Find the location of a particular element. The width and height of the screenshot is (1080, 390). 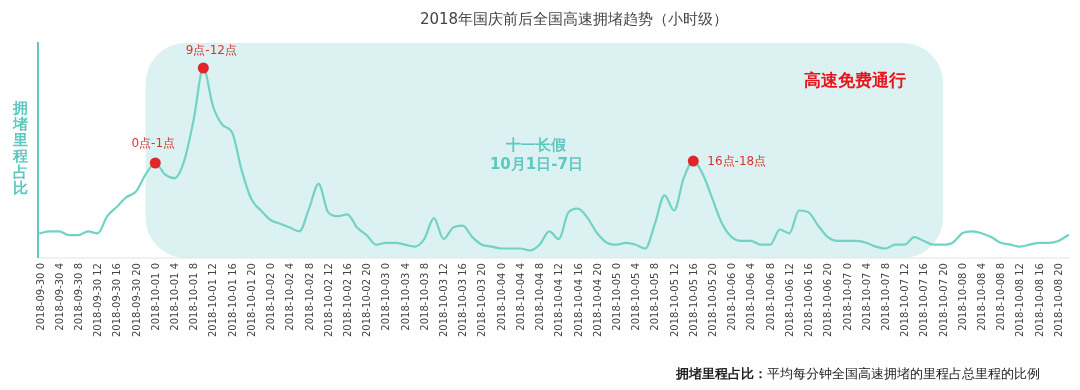

annotation: 9点-12点 is located at coordinates (211, 50).